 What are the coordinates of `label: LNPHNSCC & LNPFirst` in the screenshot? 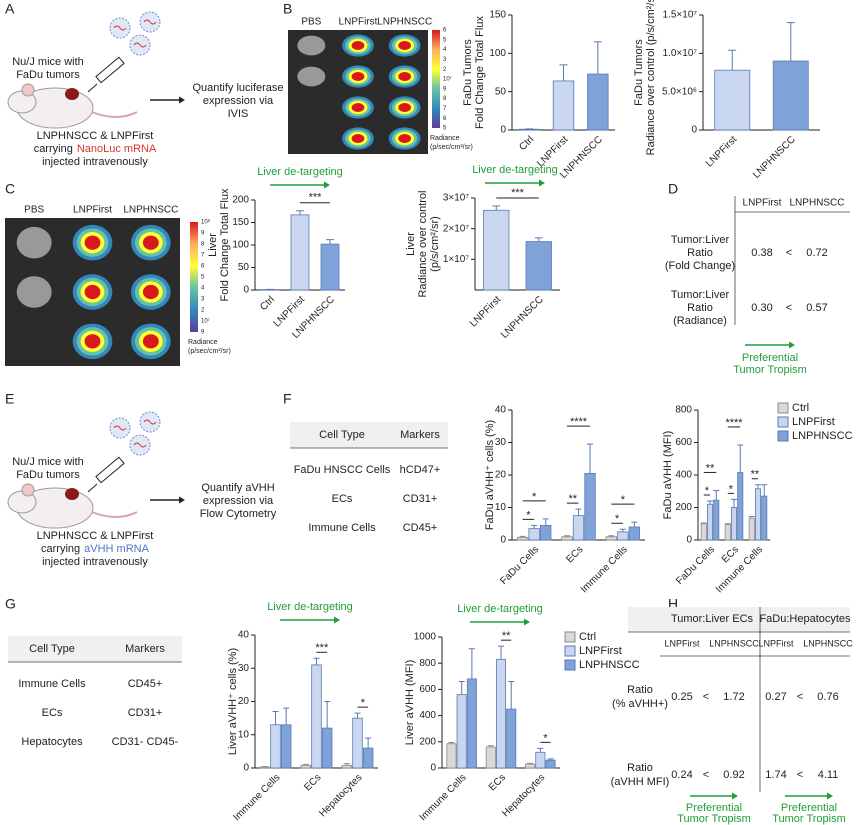 It's located at (95, 136).